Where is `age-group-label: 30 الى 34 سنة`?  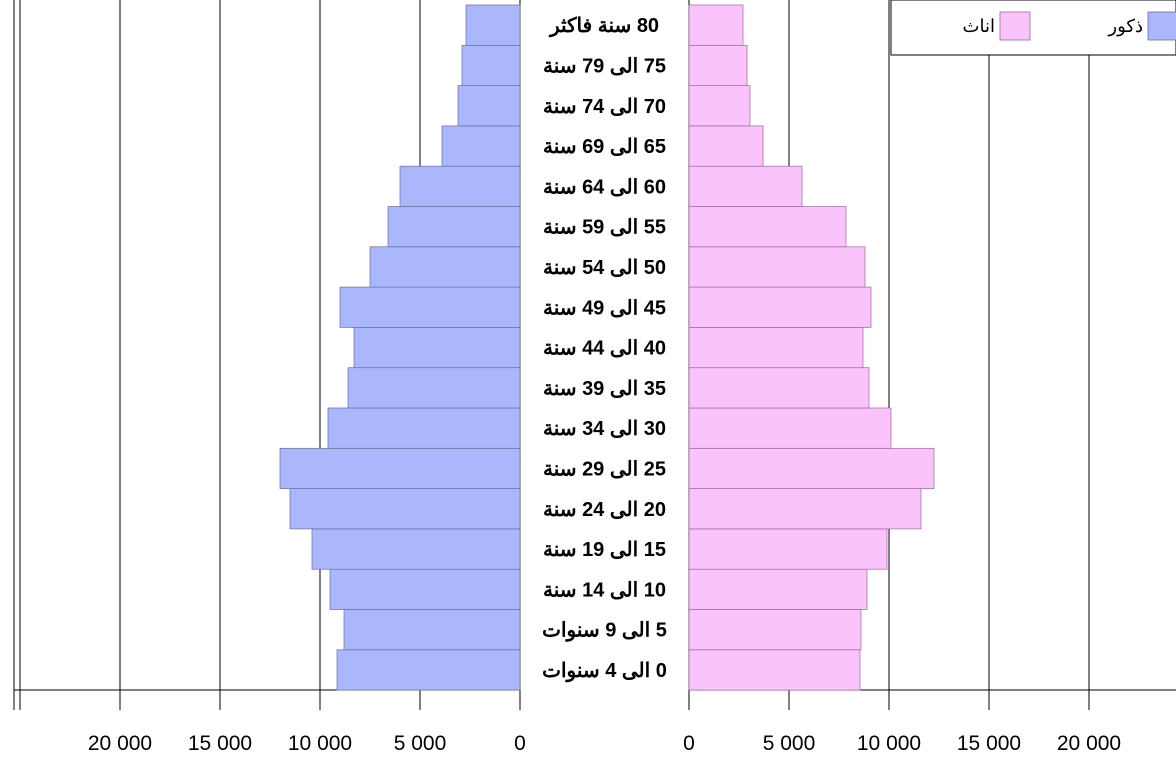
age-group-label: 30 الى 34 سنة is located at coordinates (604, 429).